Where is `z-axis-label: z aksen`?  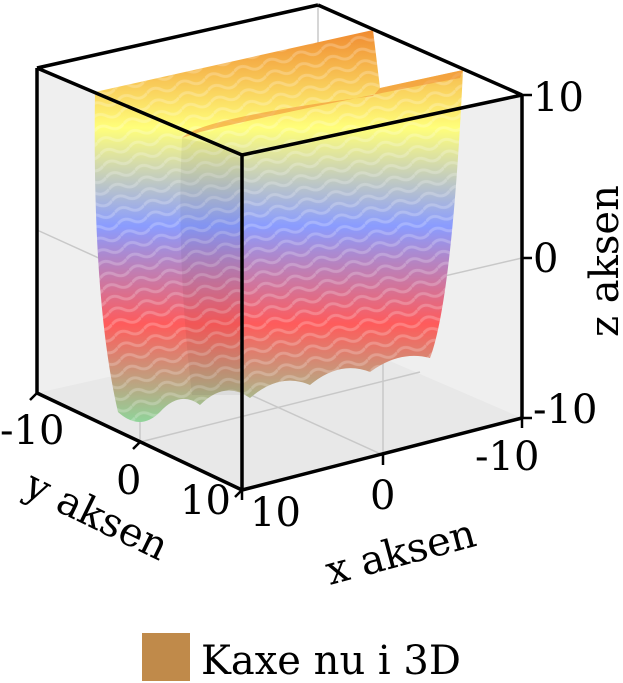 z-axis-label: z aksen is located at coordinates (602, 261).